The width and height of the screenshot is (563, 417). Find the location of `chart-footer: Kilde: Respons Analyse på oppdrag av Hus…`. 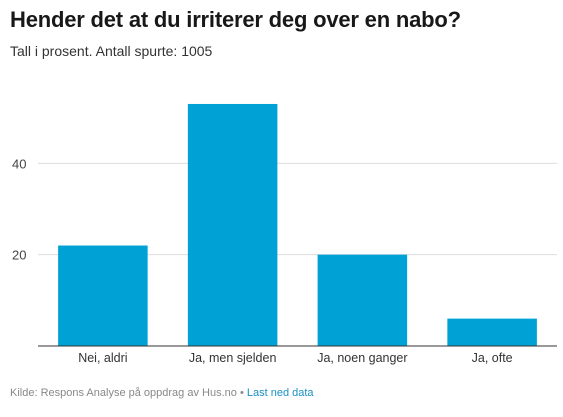

chart-footer: Kilde: Respons Analyse på oppdrag av Hus… is located at coordinates (162, 393).